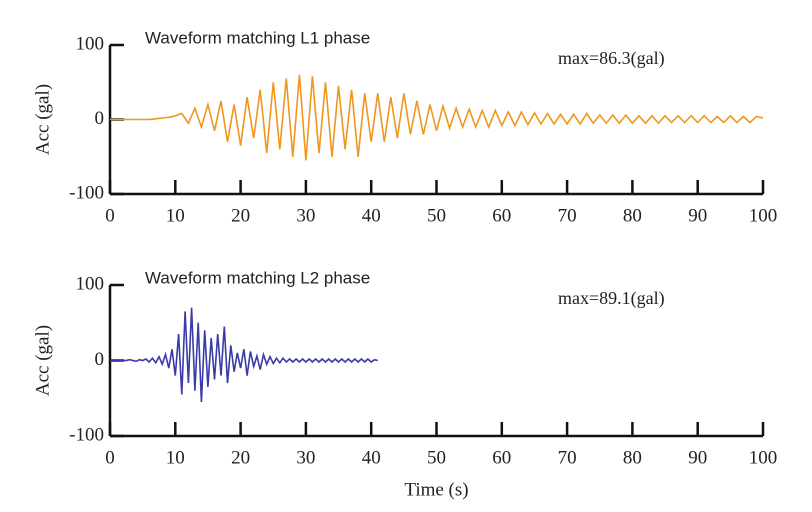  Describe the element at coordinates (436, 489) in the screenshot. I see `x-axis-label: Time (s)` at that location.